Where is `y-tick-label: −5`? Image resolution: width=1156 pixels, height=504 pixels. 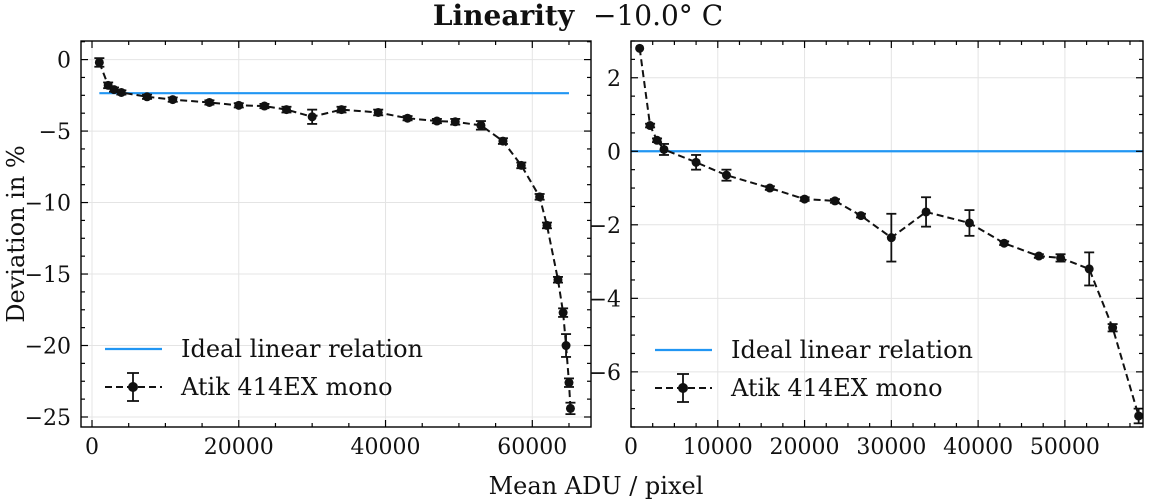
y-tick-label: −5 is located at coordinates (55, 132).